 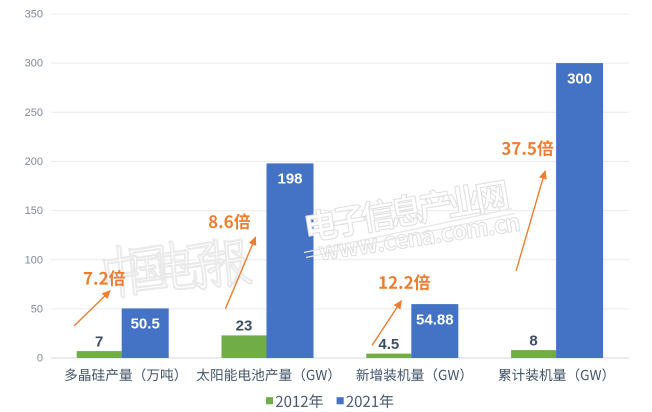 I want to click on svg-text: 100, so click(x=34, y=260).